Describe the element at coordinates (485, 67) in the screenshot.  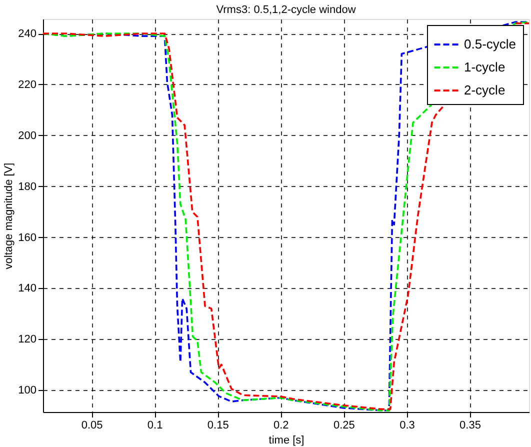
I see `legend-label: 1-cycle` at that location.